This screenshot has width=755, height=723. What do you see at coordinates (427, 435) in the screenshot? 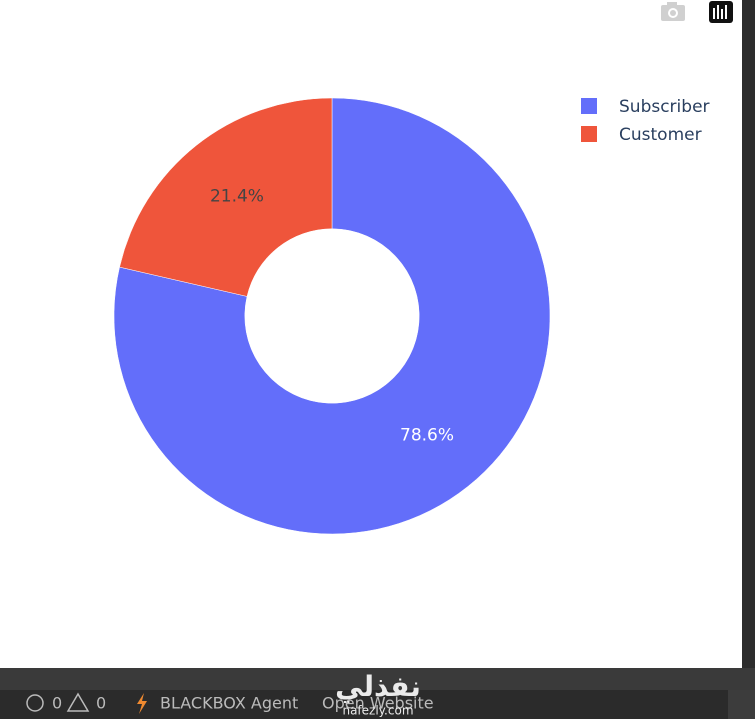
I see `slice-label: 78.6%` at bounding box center [427, 435].